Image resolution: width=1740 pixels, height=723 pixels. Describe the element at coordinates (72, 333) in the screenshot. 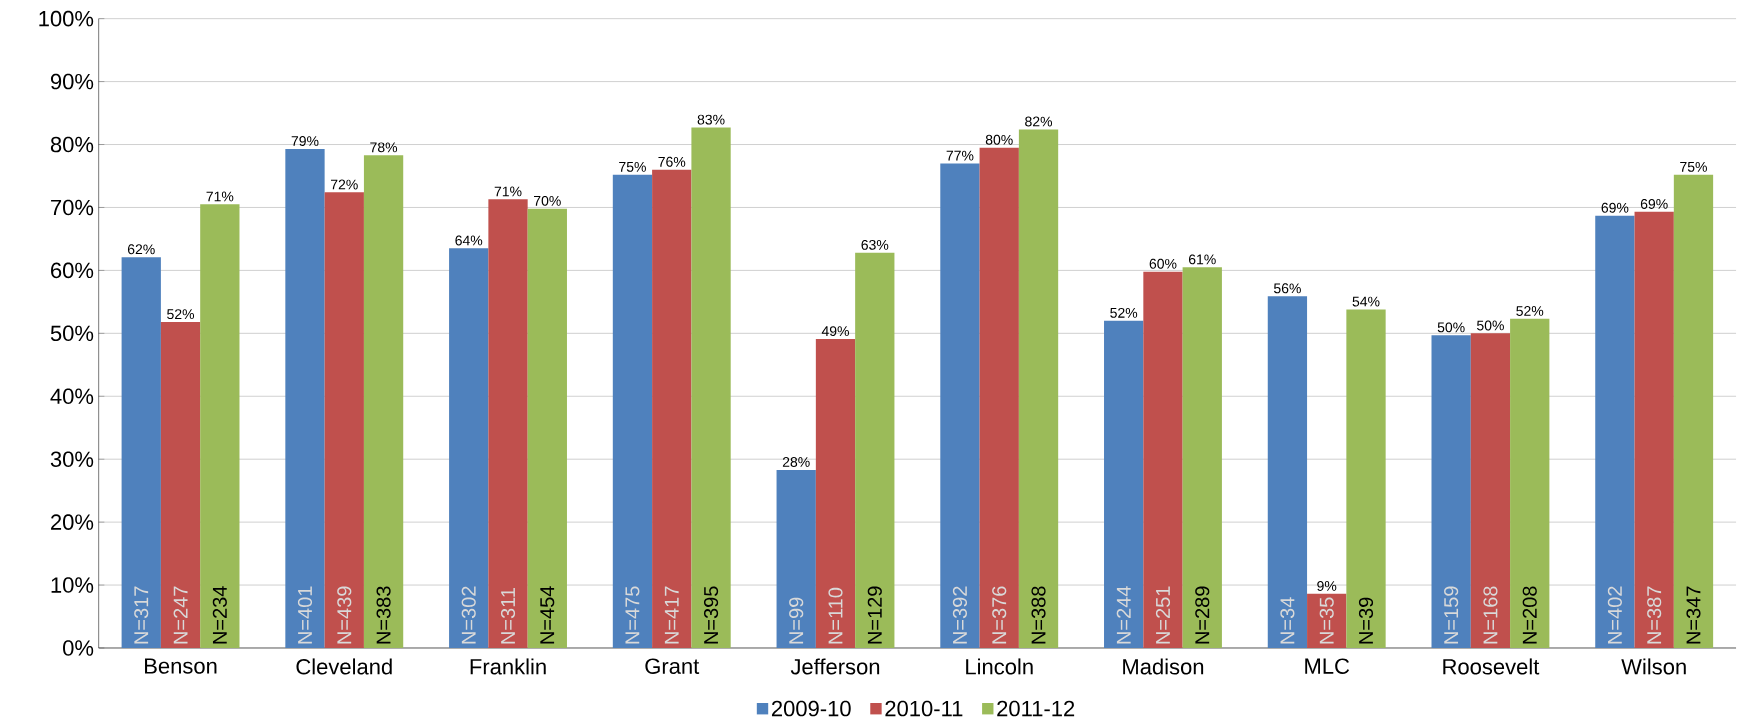

I see `y-tick-label: 50%` at that location.